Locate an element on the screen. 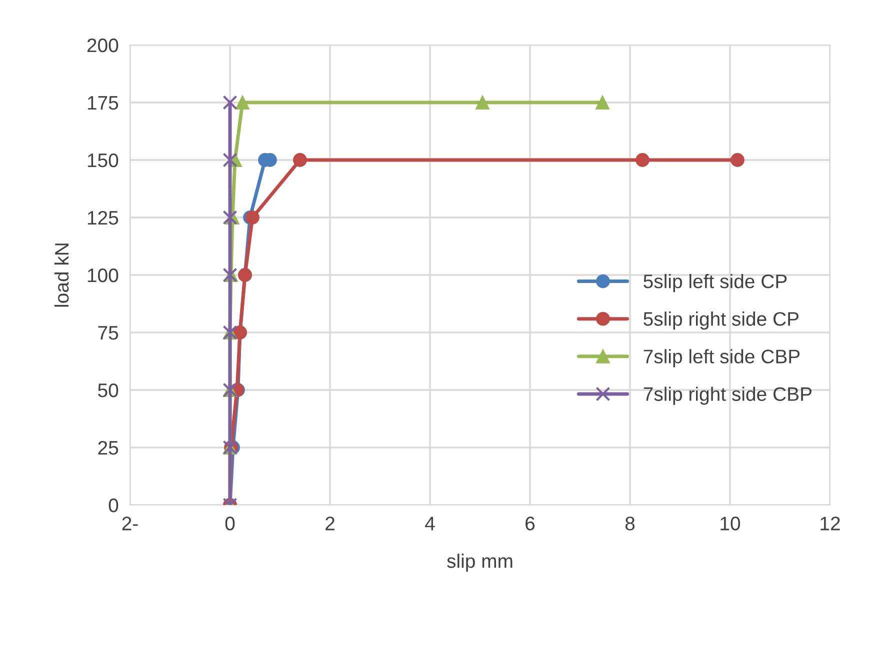  legend-label: 7slip right side CBP is located at coordinates (728, 395).